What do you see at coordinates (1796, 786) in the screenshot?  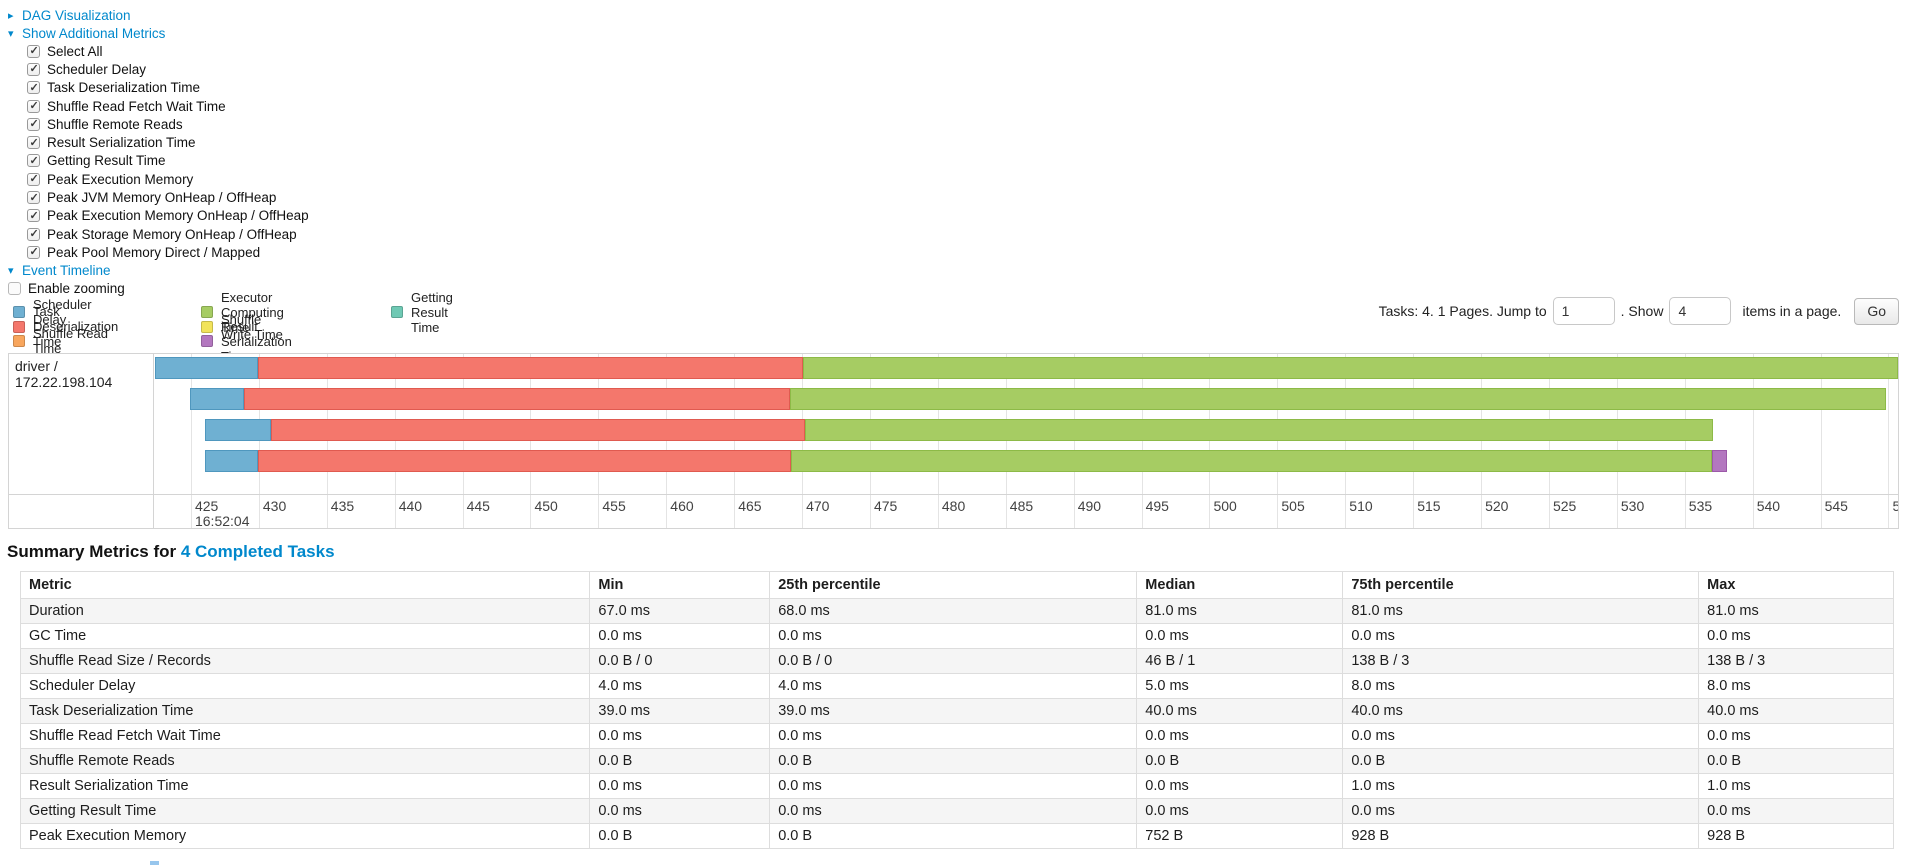 I see `table-cell: 1.0 ms` at bounding box center [1796, 786].